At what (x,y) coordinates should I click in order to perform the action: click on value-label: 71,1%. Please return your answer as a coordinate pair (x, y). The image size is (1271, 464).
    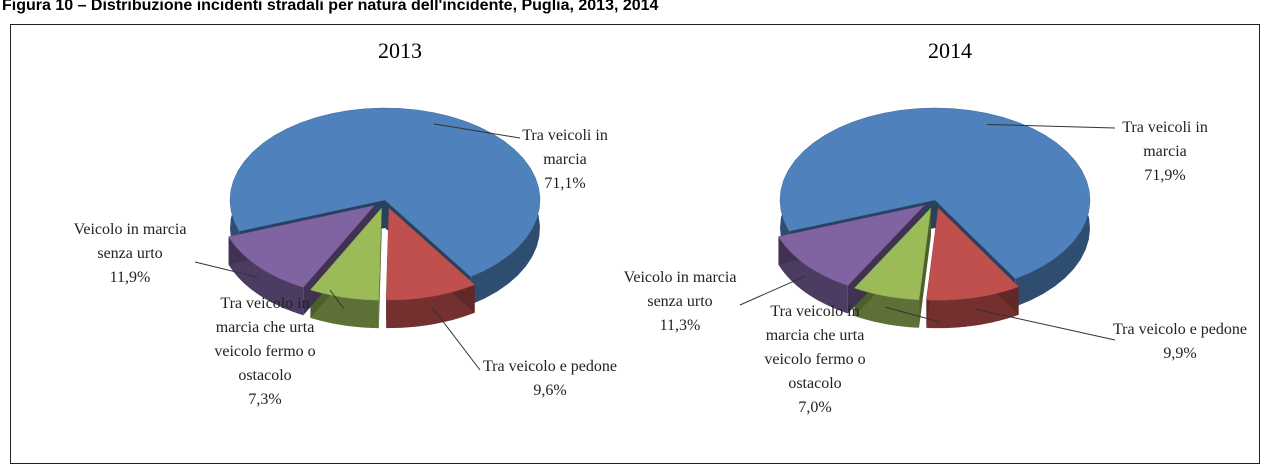
    Looking at the image, I should click on (565, 183).